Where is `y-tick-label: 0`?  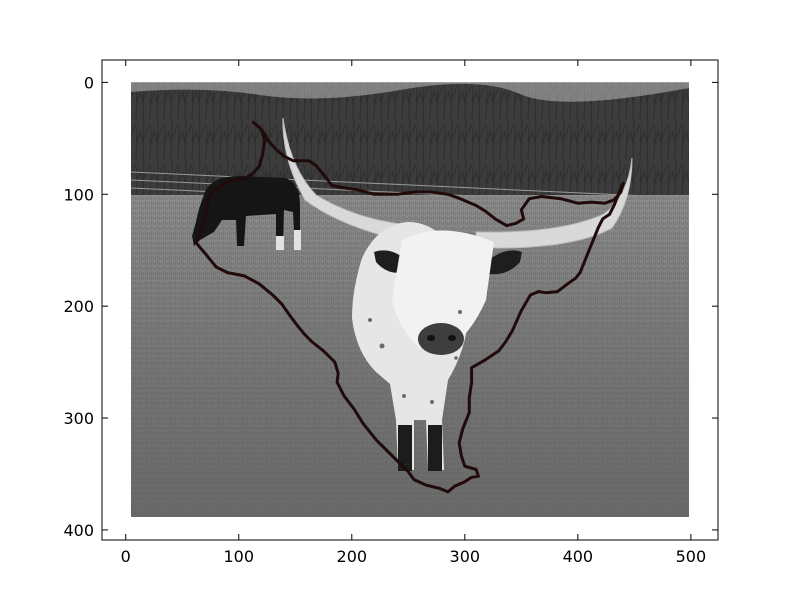
y-tick-label: 0 is located at coordinates (89, 82).